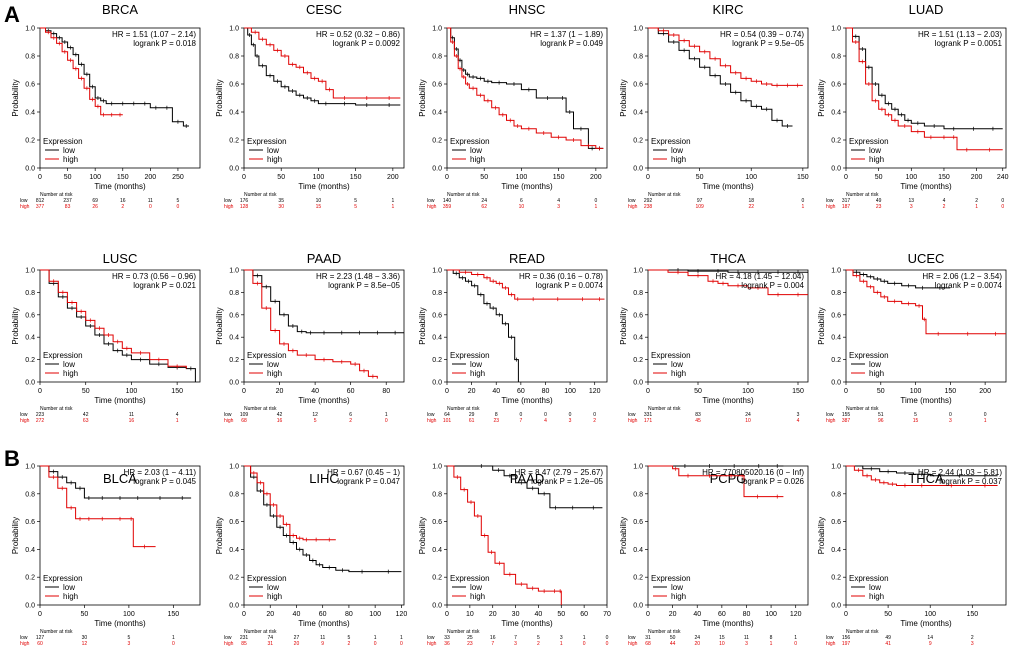  I want to click on hazard-ratio-label: HR = 2.23 (1.48 − 3.36), so click(358, 276).